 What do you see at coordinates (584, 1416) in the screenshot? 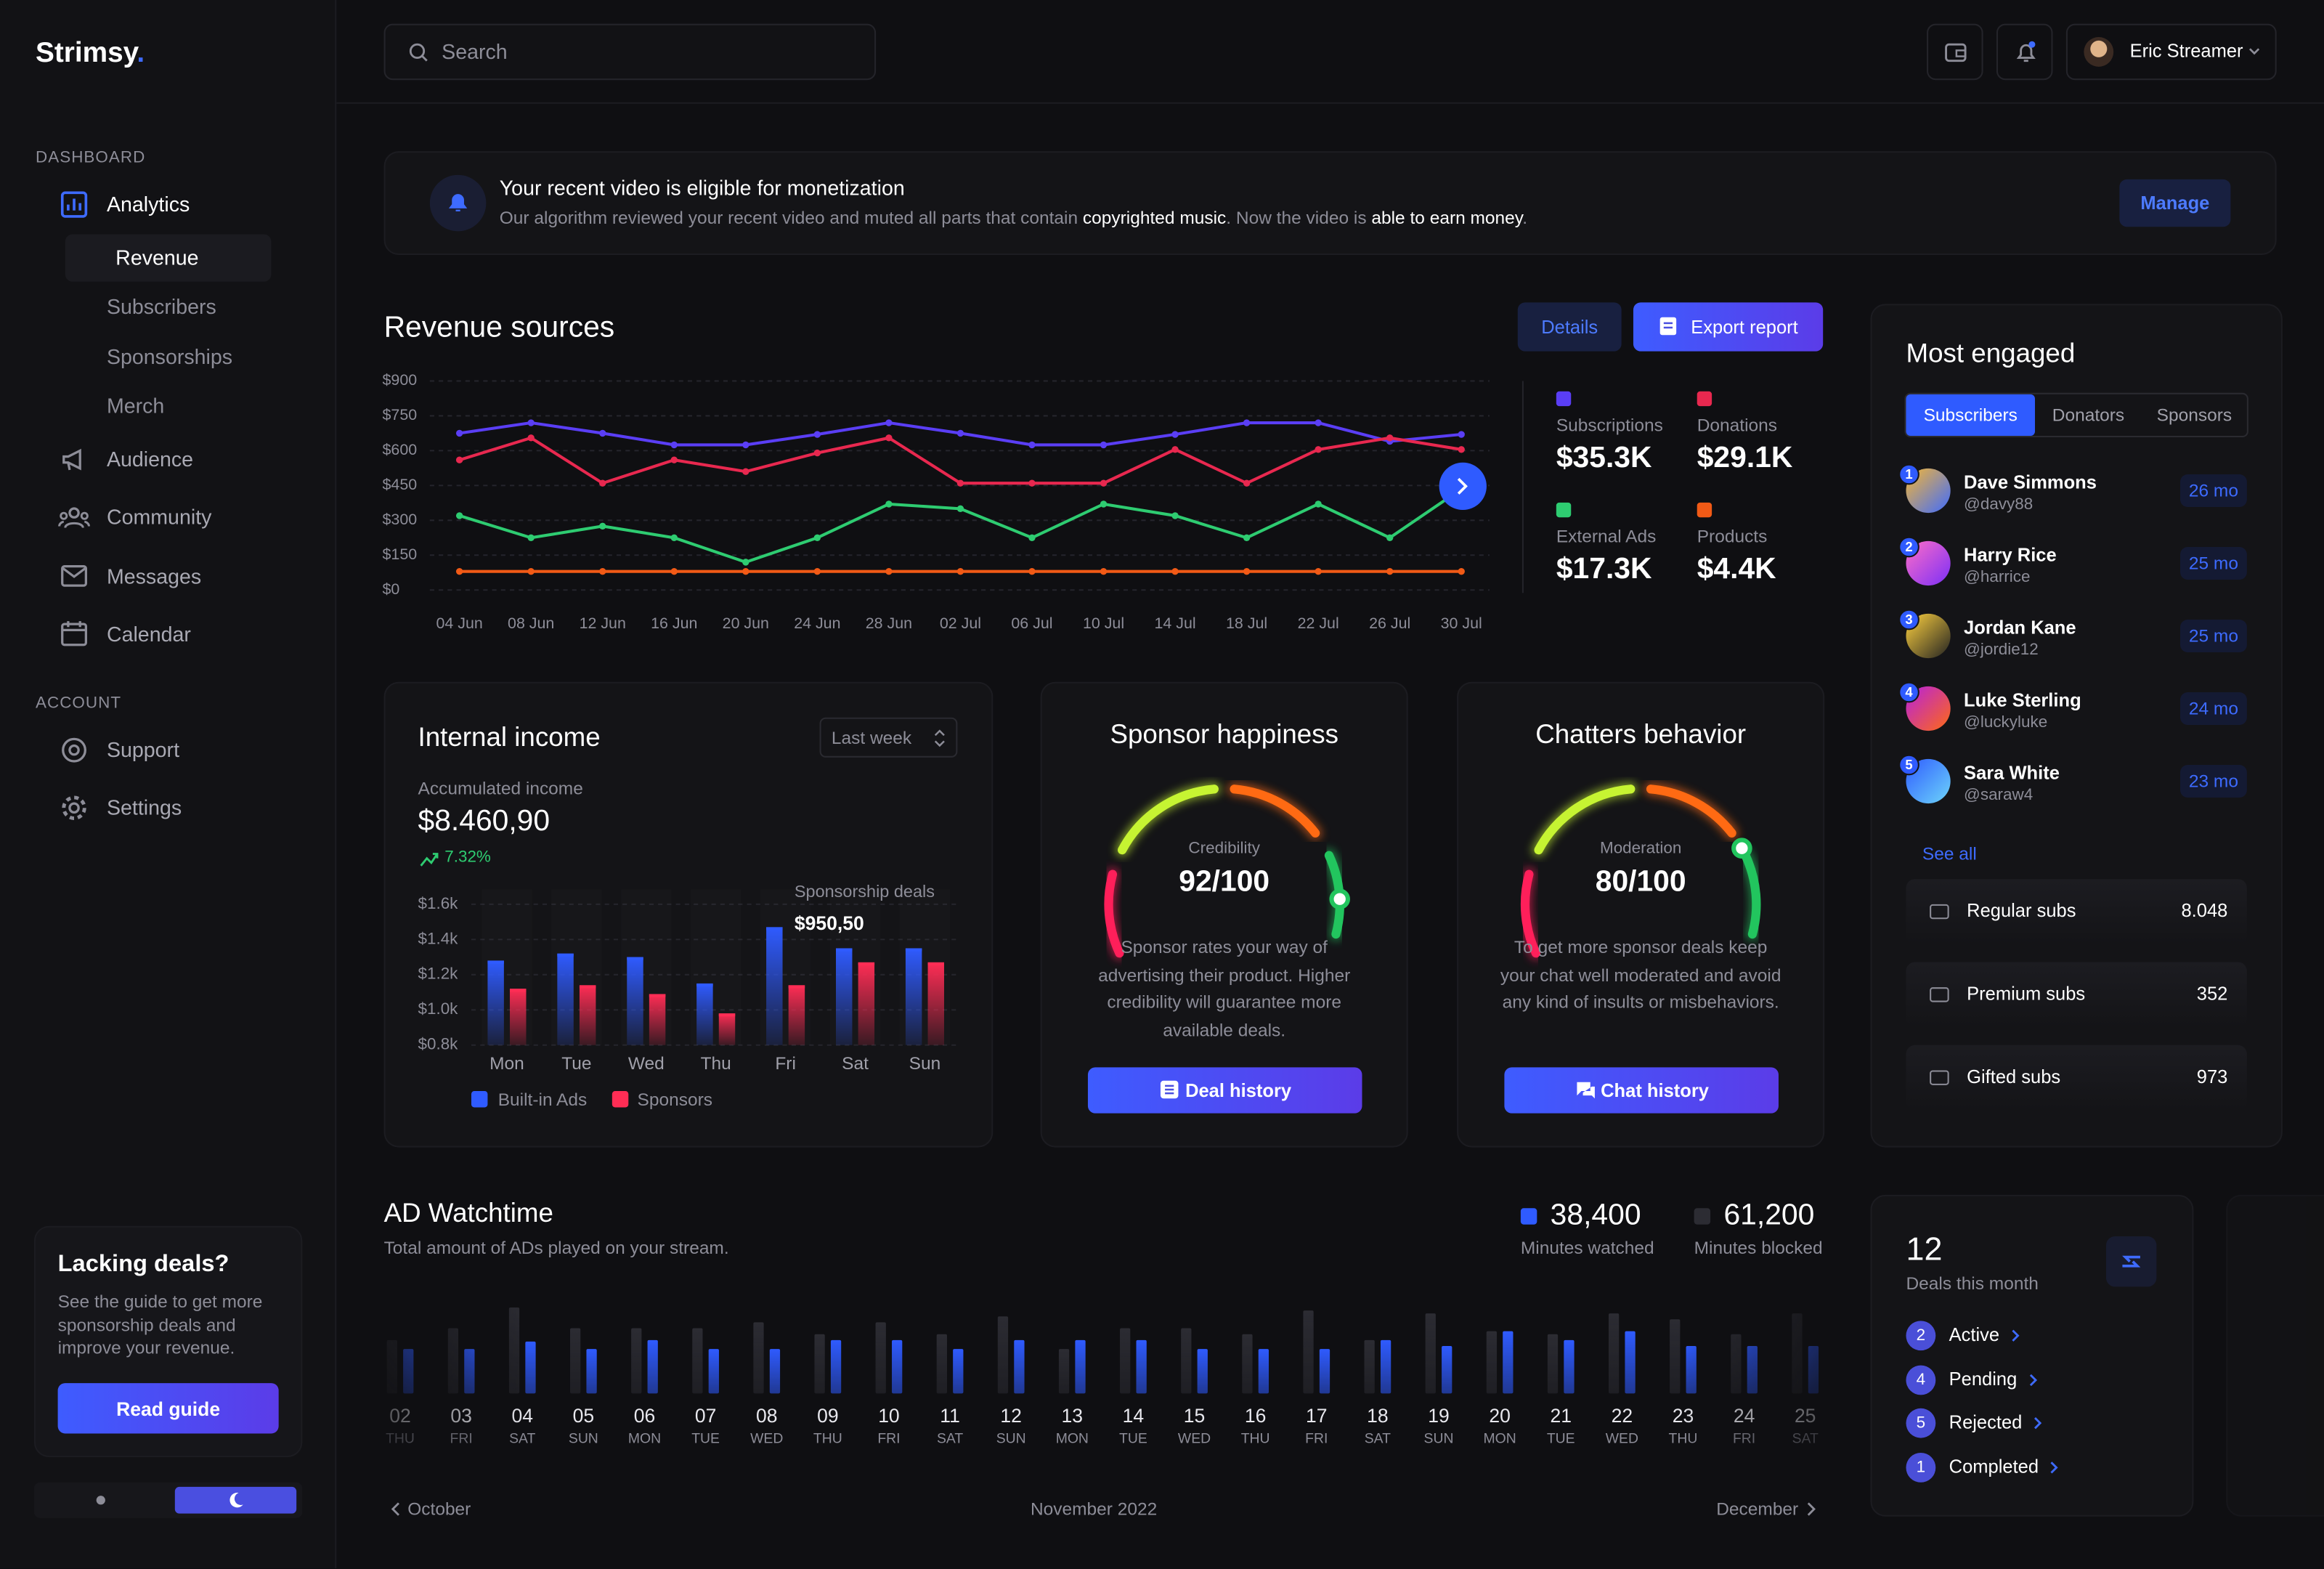
I see `day-label: 05` at bounding box center [584, 1416].